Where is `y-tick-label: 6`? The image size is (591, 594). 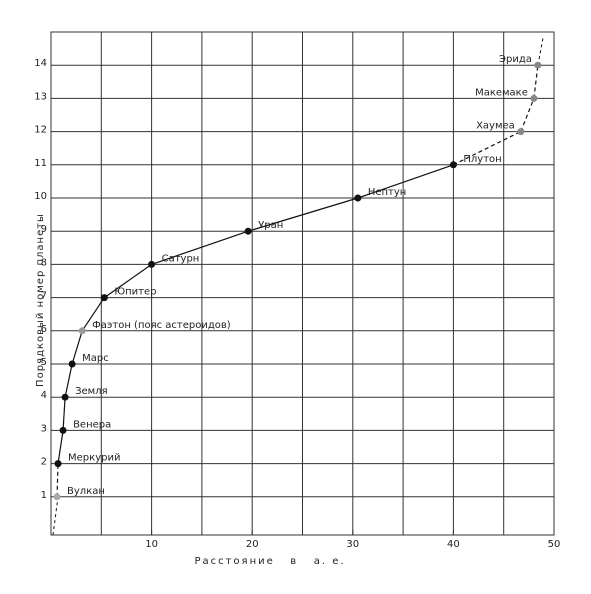
y-tick-label: 6 is located at coordinates (44, 329).